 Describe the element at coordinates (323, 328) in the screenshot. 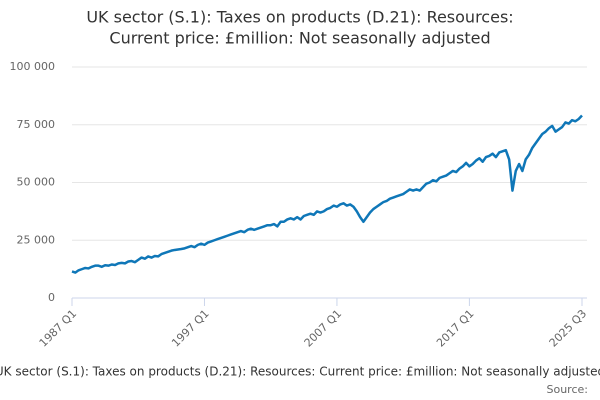

I see `x-tick-label: 2007 Q1` at that location.